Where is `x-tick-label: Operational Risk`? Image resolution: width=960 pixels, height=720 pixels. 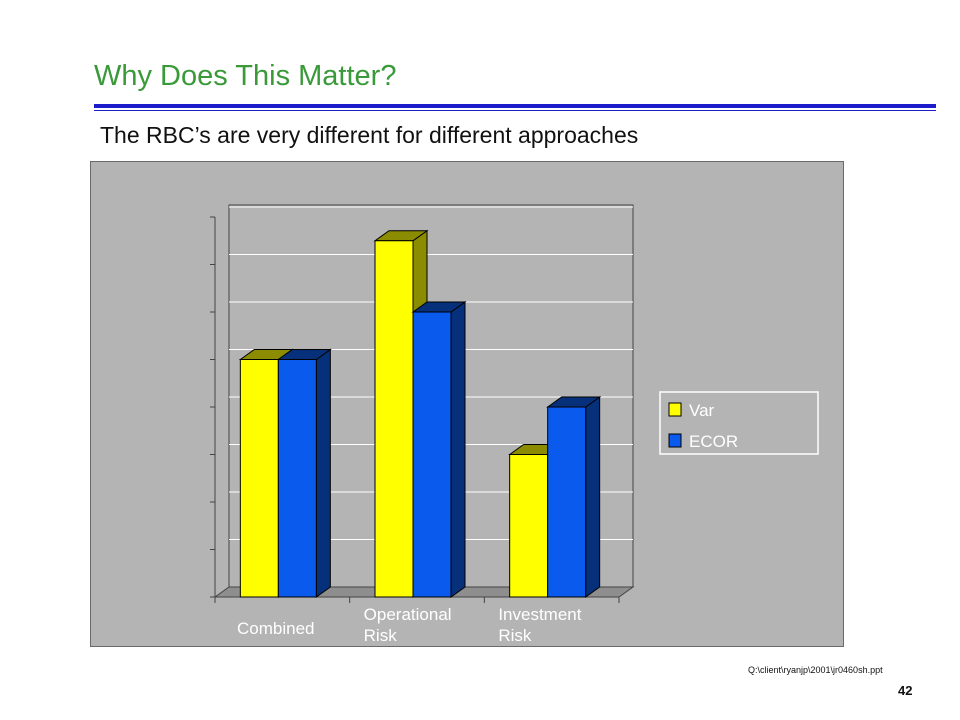 x-tick-label: Operational Risk is located at coordinates (408, 625).